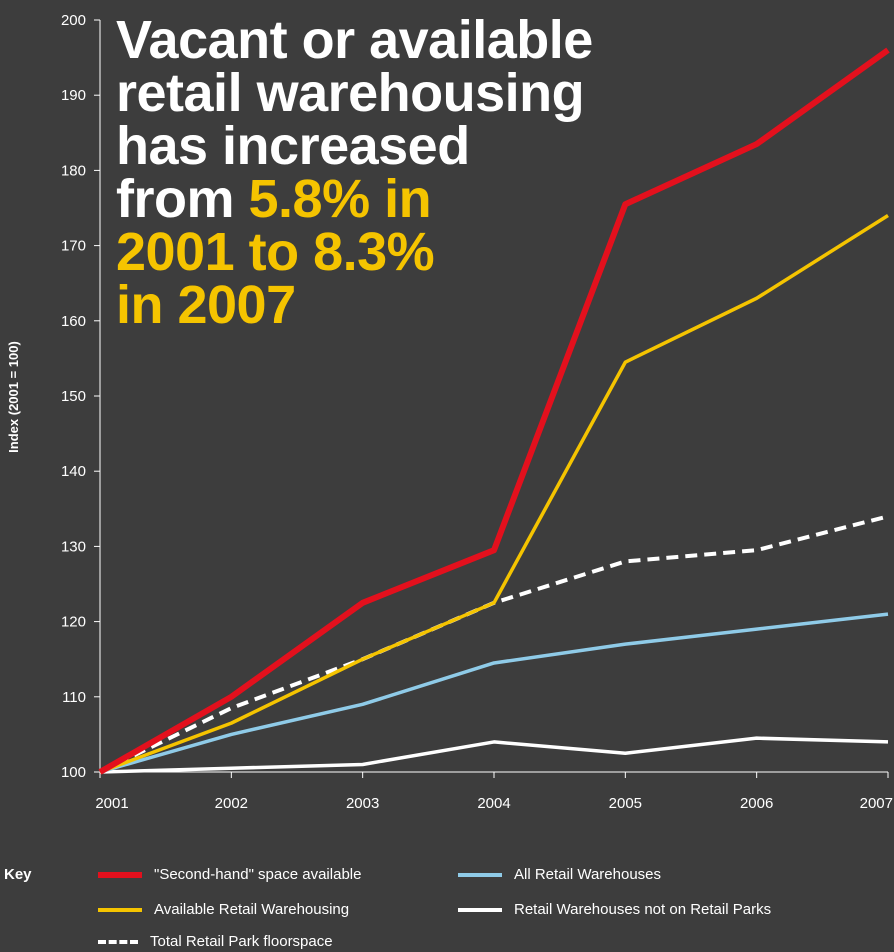 This screenshot has height=952, width=894. What do you see at coordinates (73, 170) in the screenshot?
I see `y-tick-label: 180` at bounding box center [73, 170].